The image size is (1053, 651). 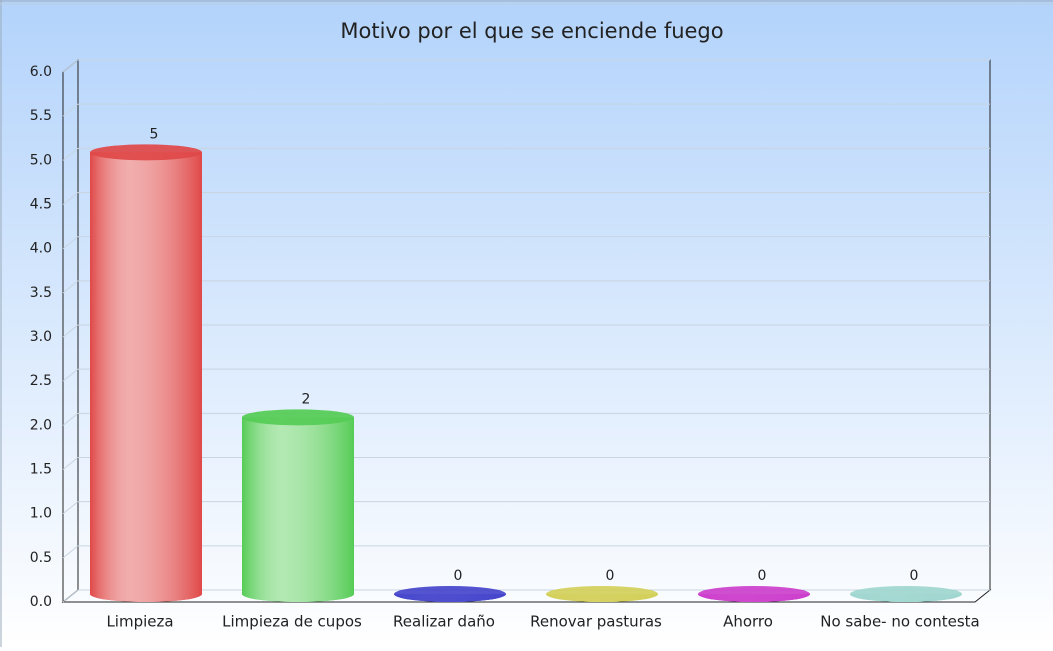 What do you see at coordinates (41, 116) in the screenshot?
I see `y-tick-label: 5.5` at bounding box center [41, 116].